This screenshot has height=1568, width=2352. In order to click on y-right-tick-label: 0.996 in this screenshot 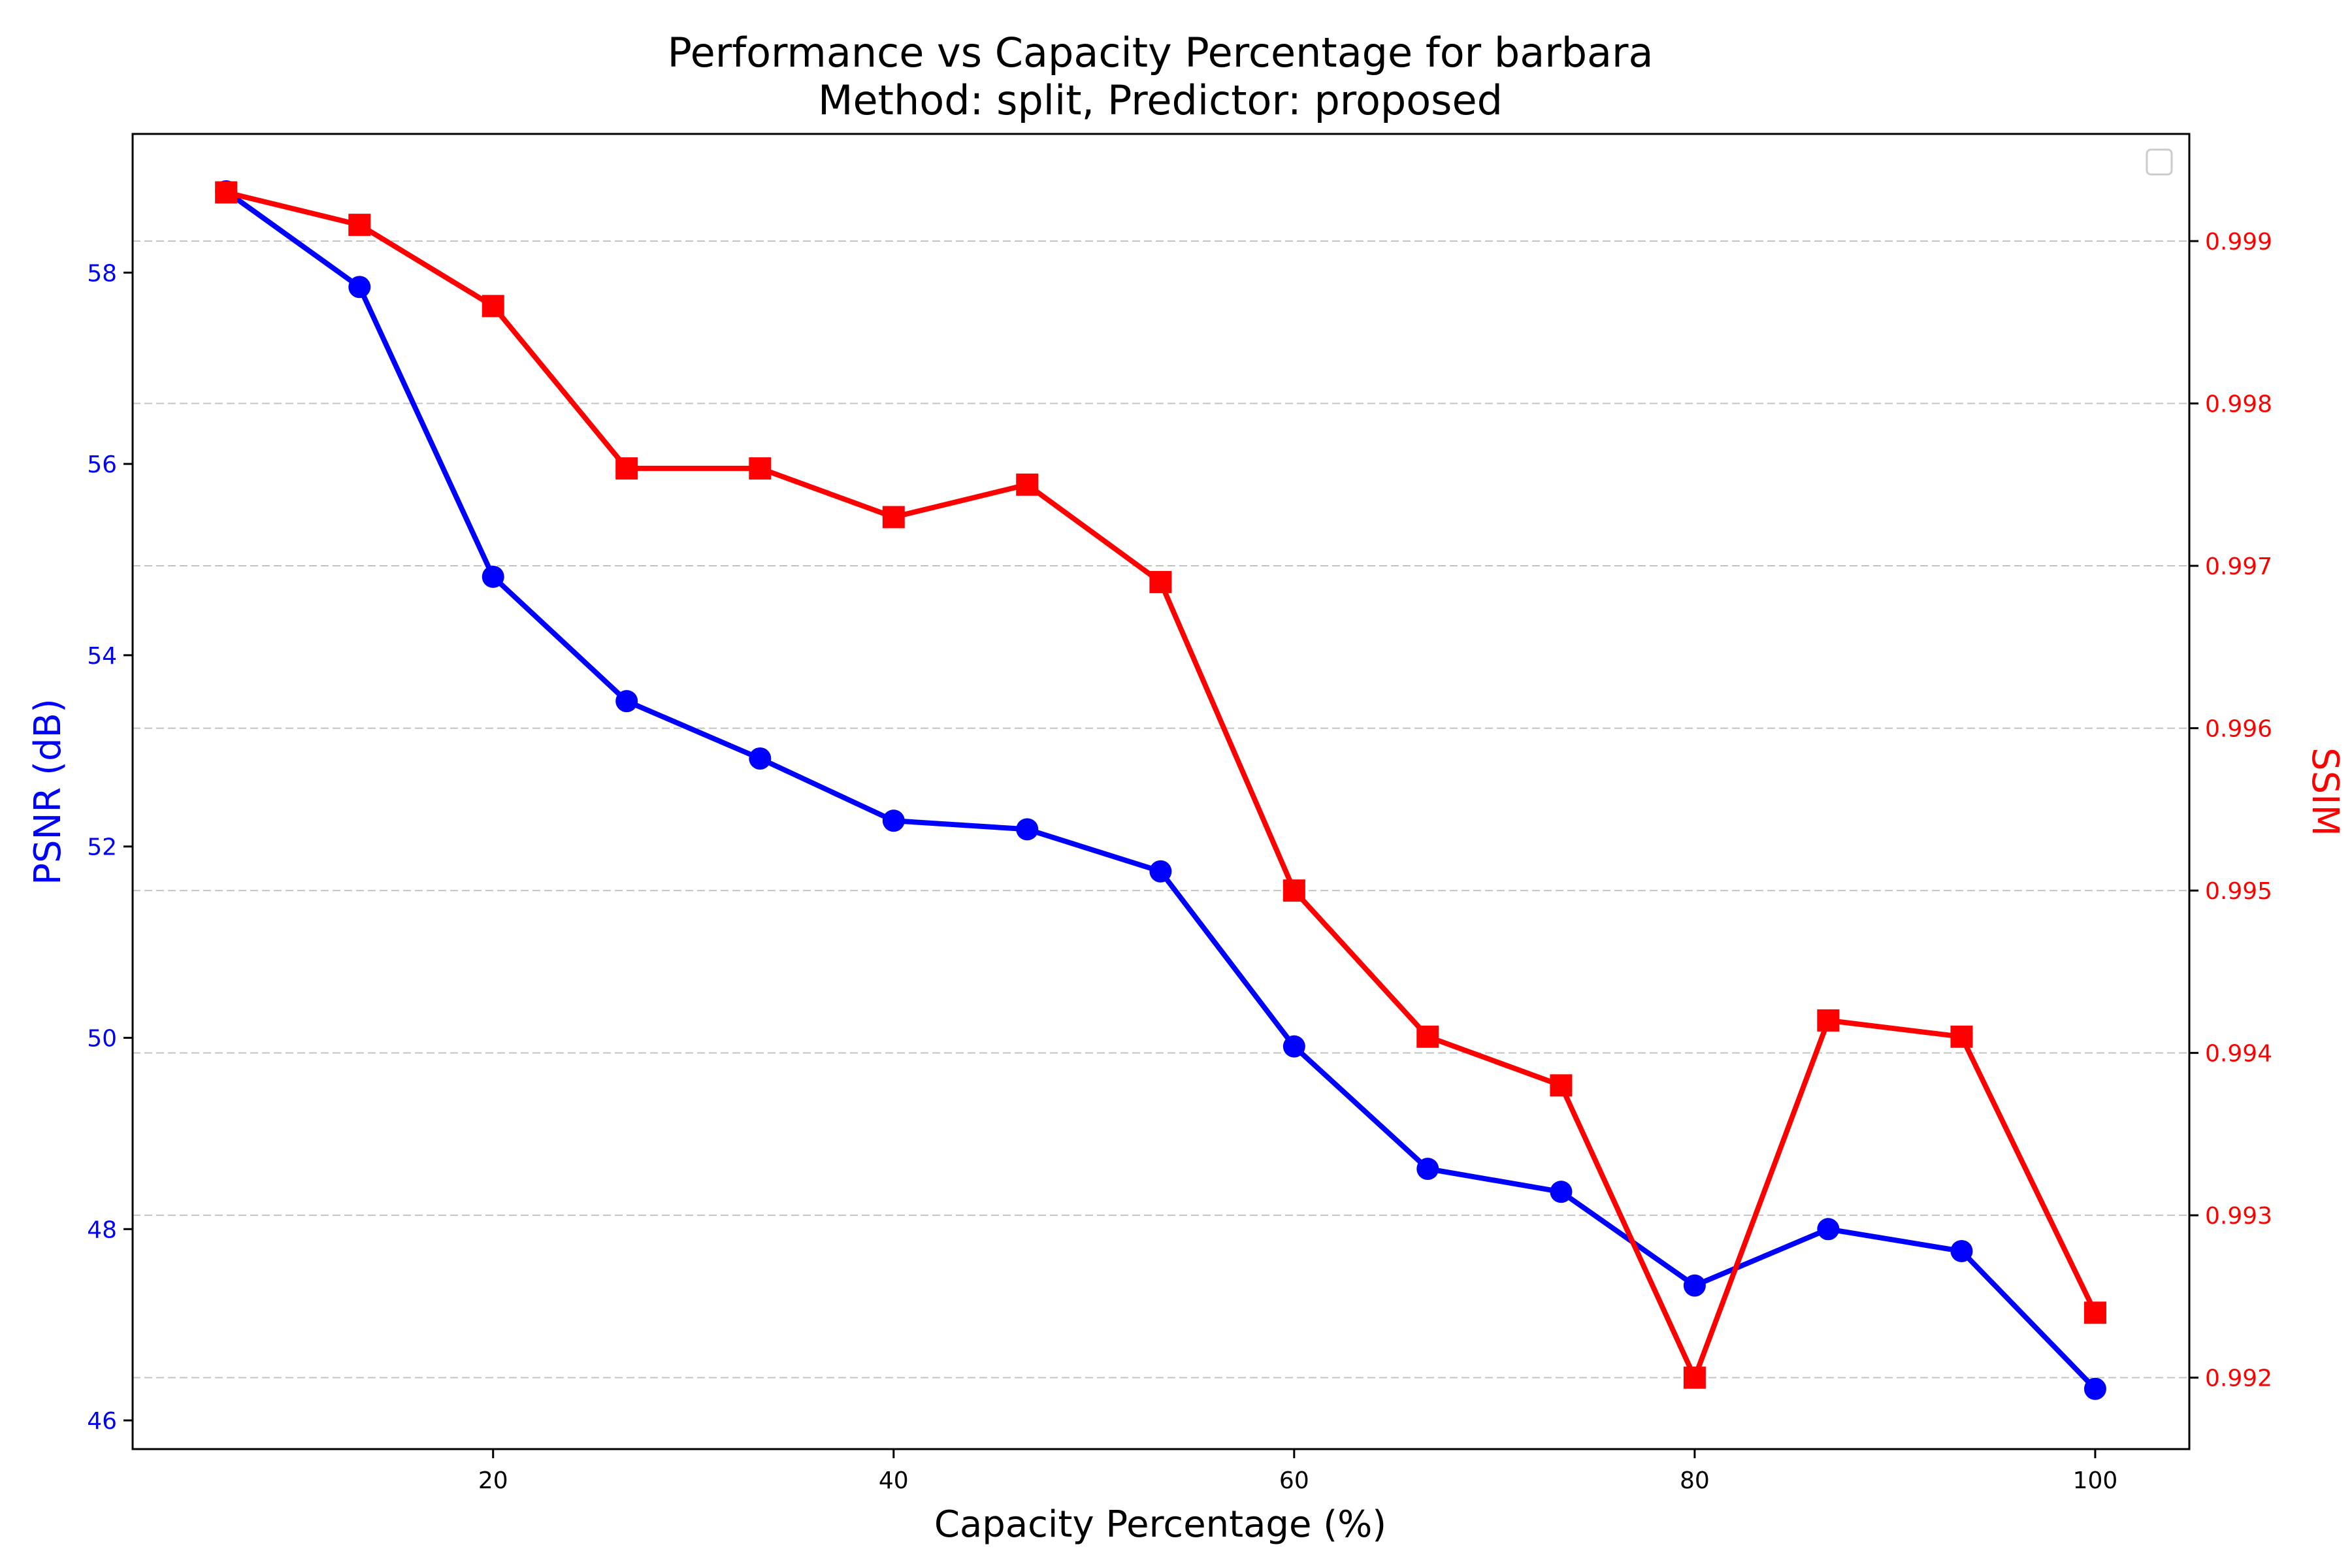, I will do `click(2238, 729)`.